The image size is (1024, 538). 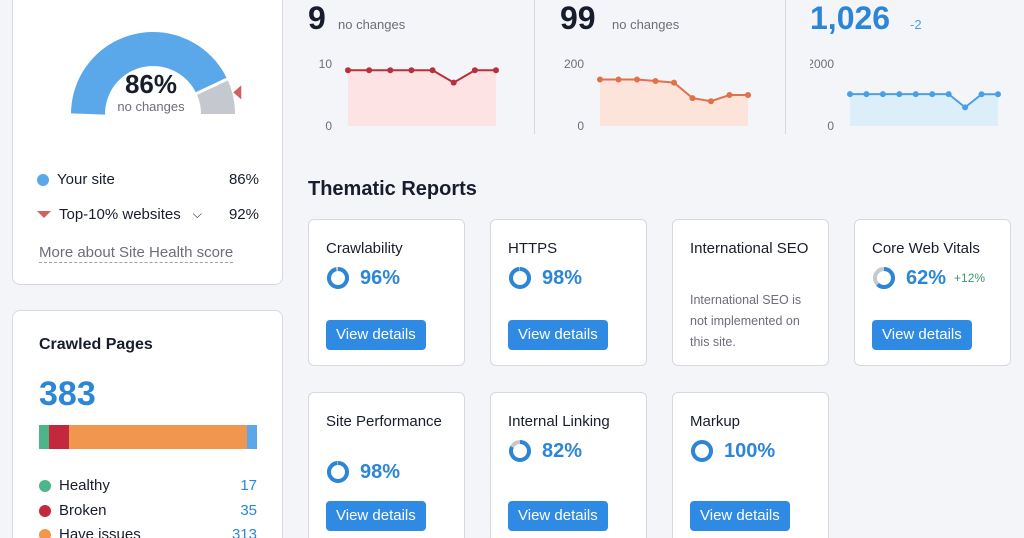 What do you see at coordinates (211, 86) in the screenshot?
I see `gauge-separator` at bounding box center [211, 86].